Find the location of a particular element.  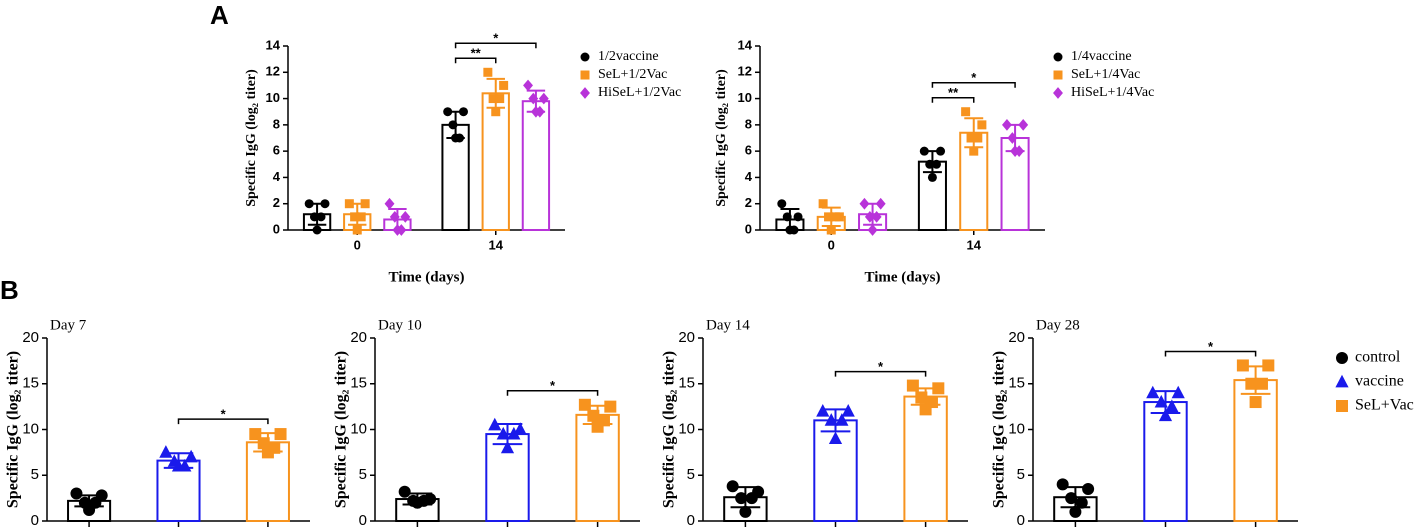

y-tick-label: 12 is located at coordinates (273, 71).